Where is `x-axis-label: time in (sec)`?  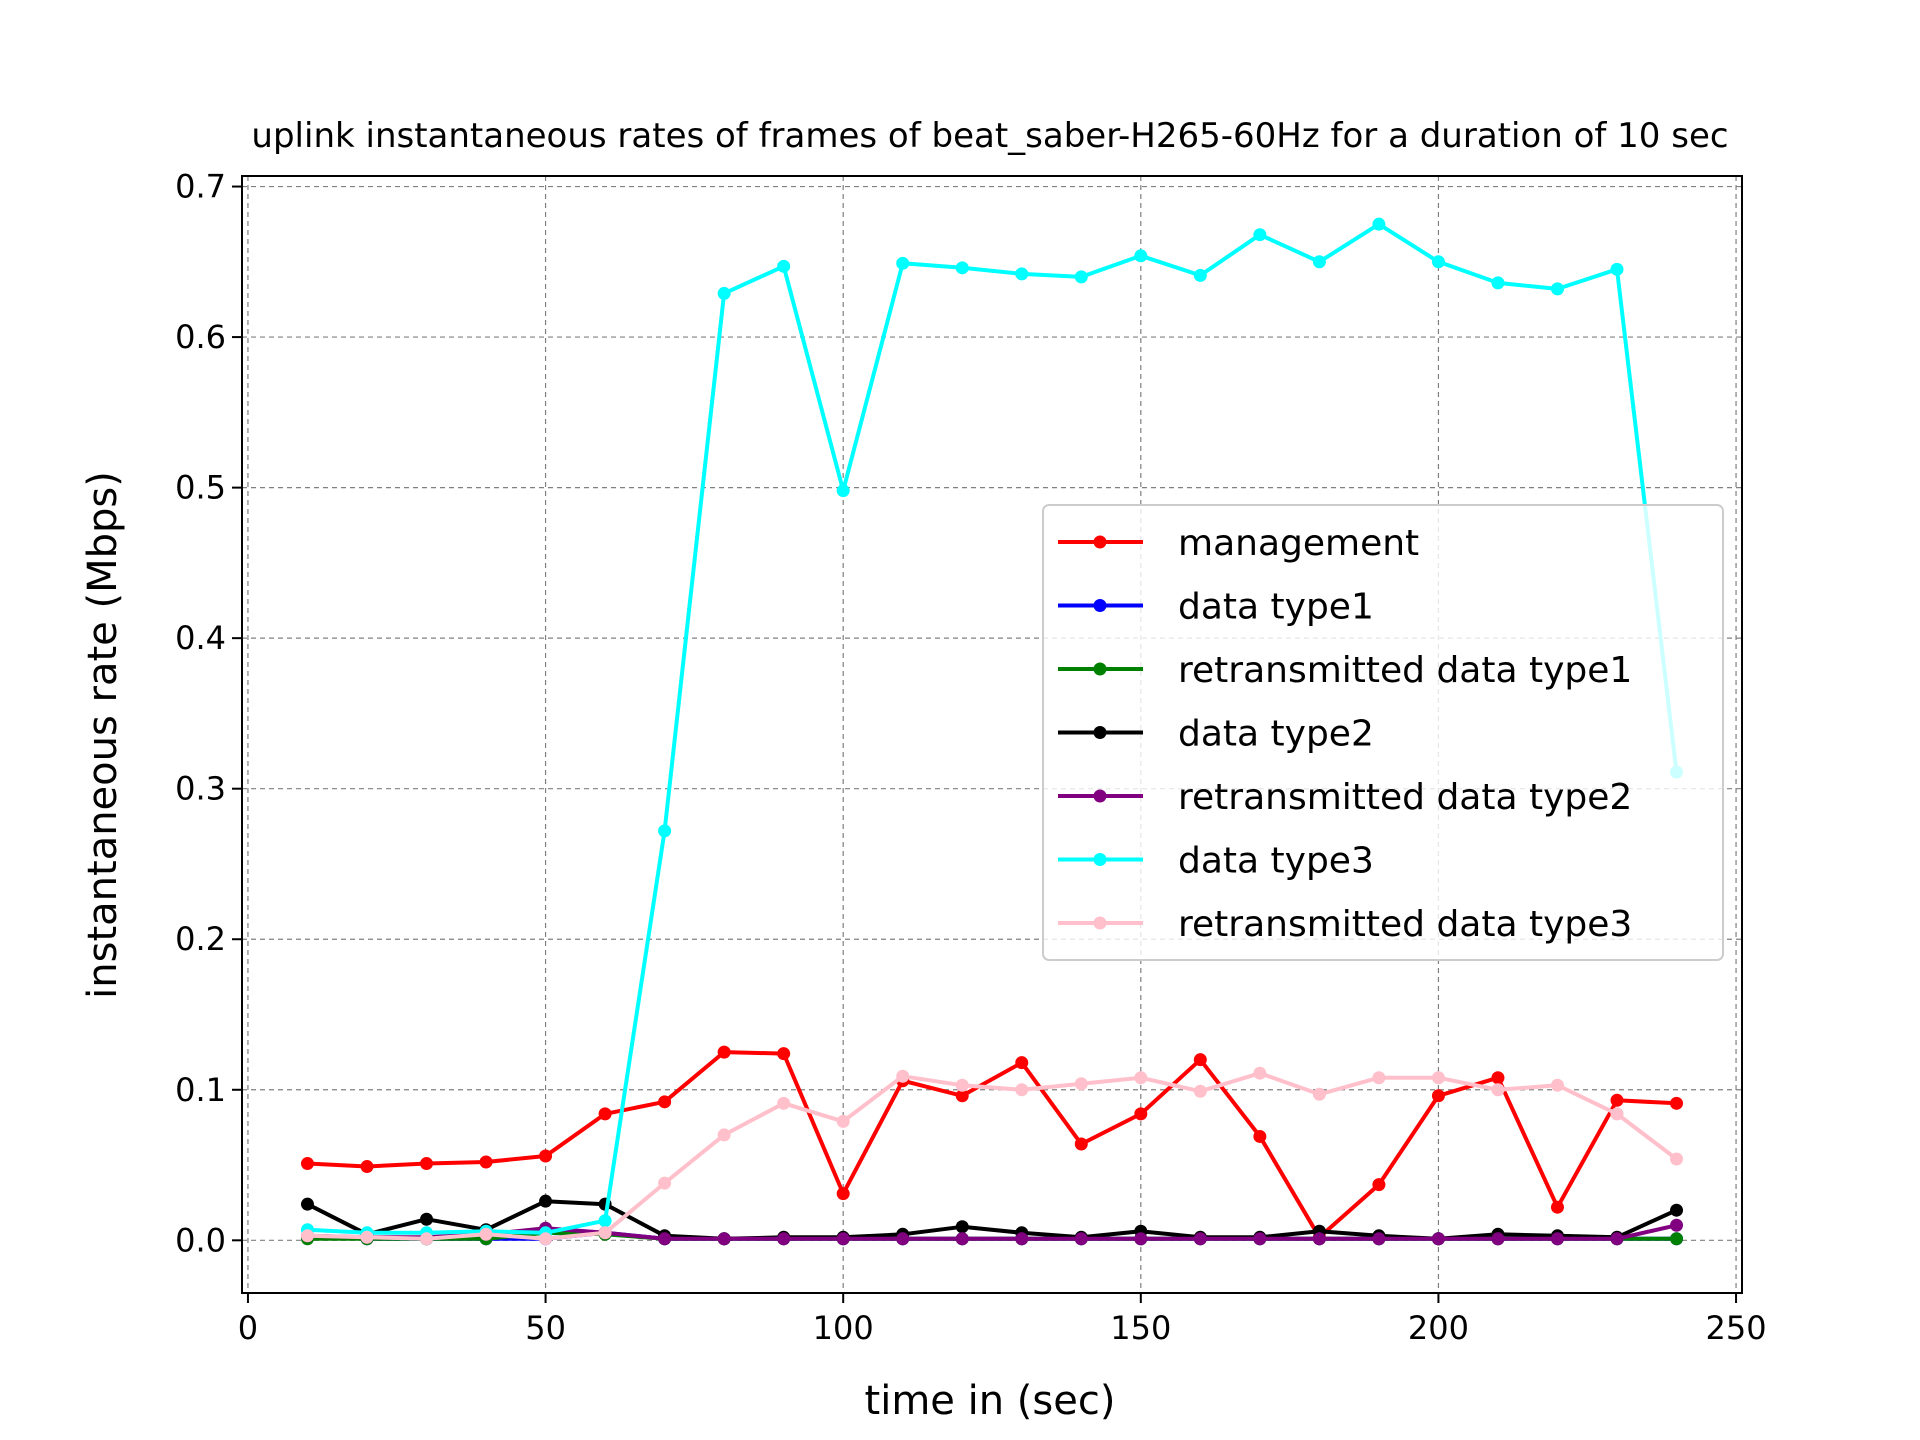
x-axis-label: time in (sec) is located at coordinates (990, 1401).